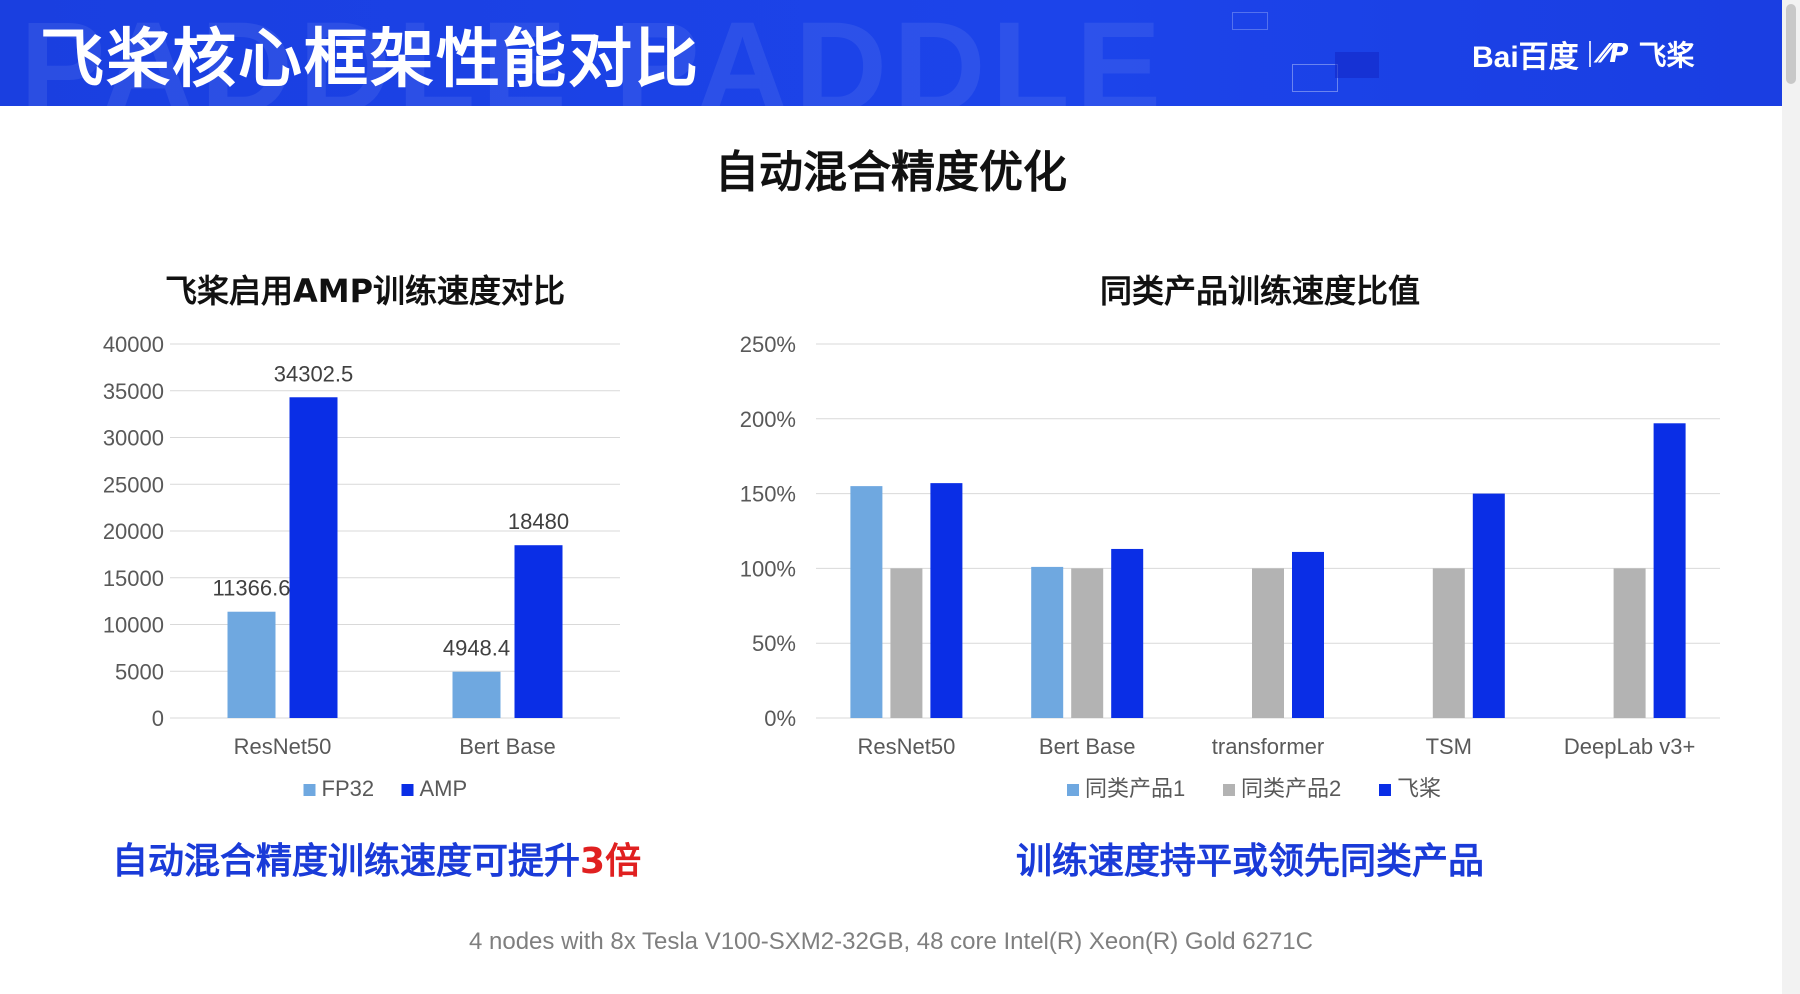 The image size is (1800, 994). What do you see at coordinates (768, 344) in the screenshot?
I see `y-tick-label: 250%` at bounding box center [768, 344].